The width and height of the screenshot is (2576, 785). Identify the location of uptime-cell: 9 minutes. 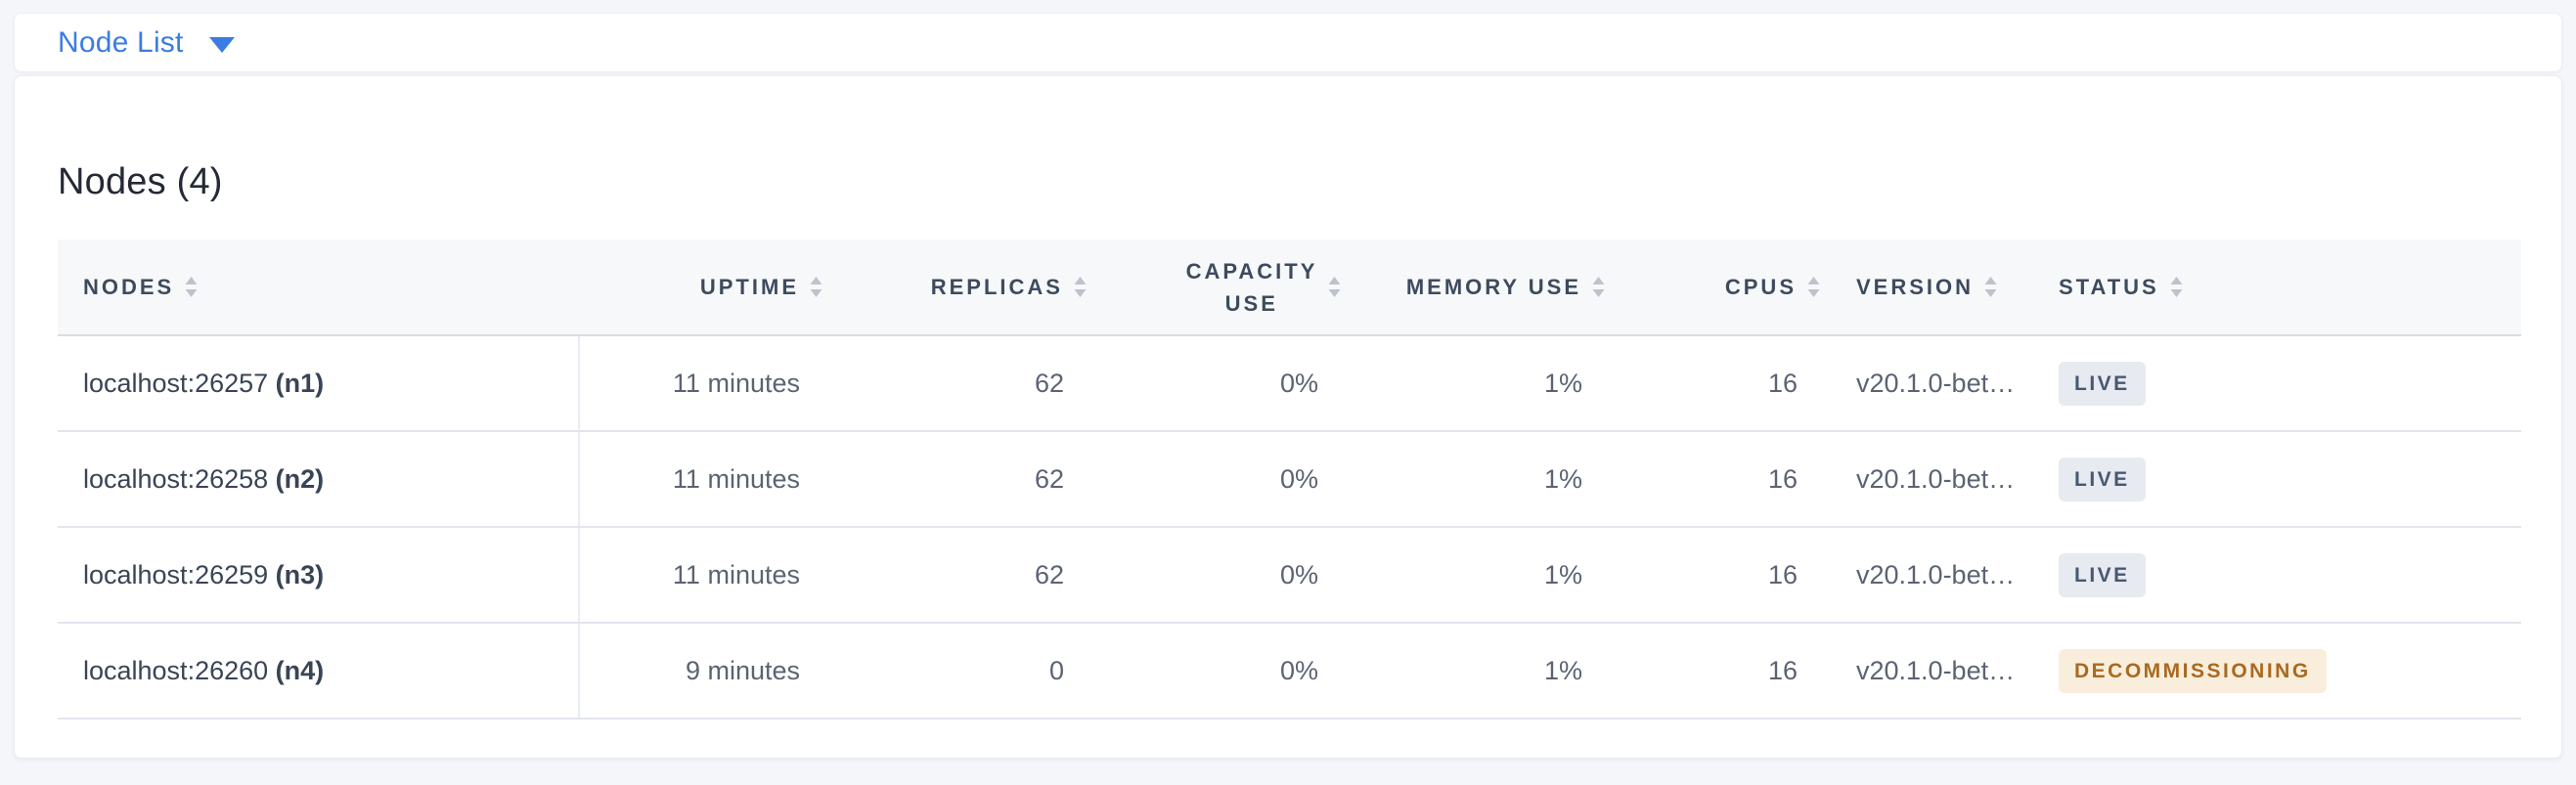
(701, 671).